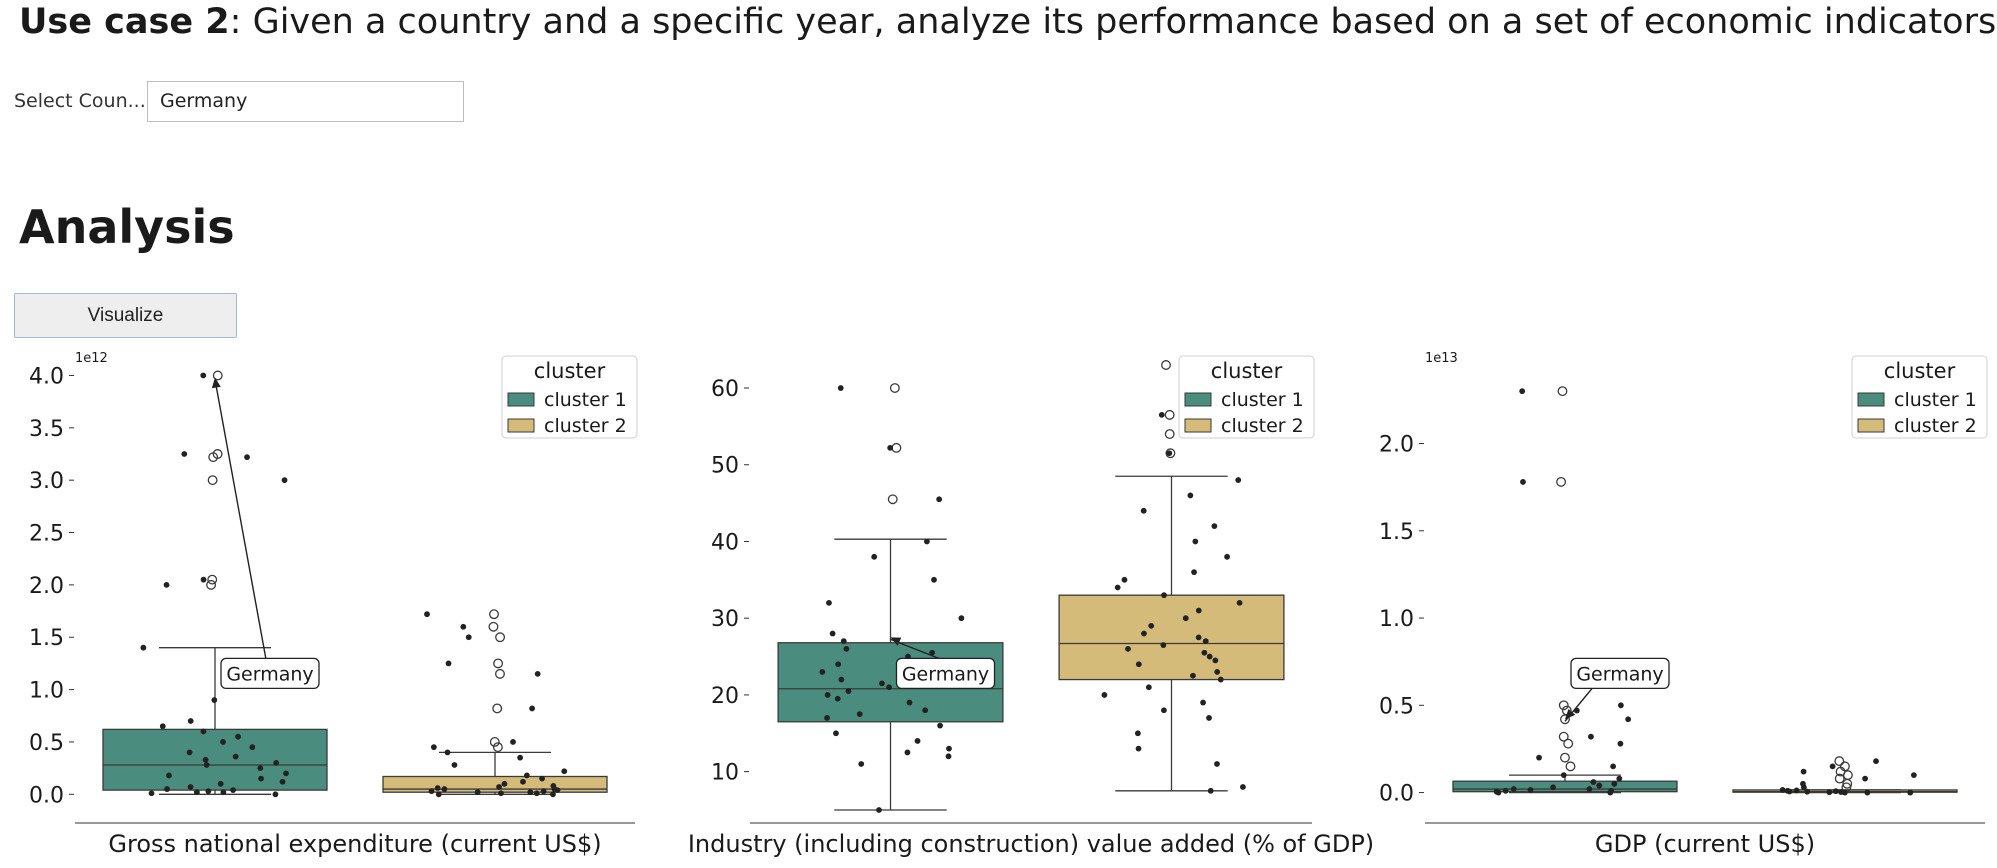  I want to click on visualize-button: Visualize, so click(125, 315).